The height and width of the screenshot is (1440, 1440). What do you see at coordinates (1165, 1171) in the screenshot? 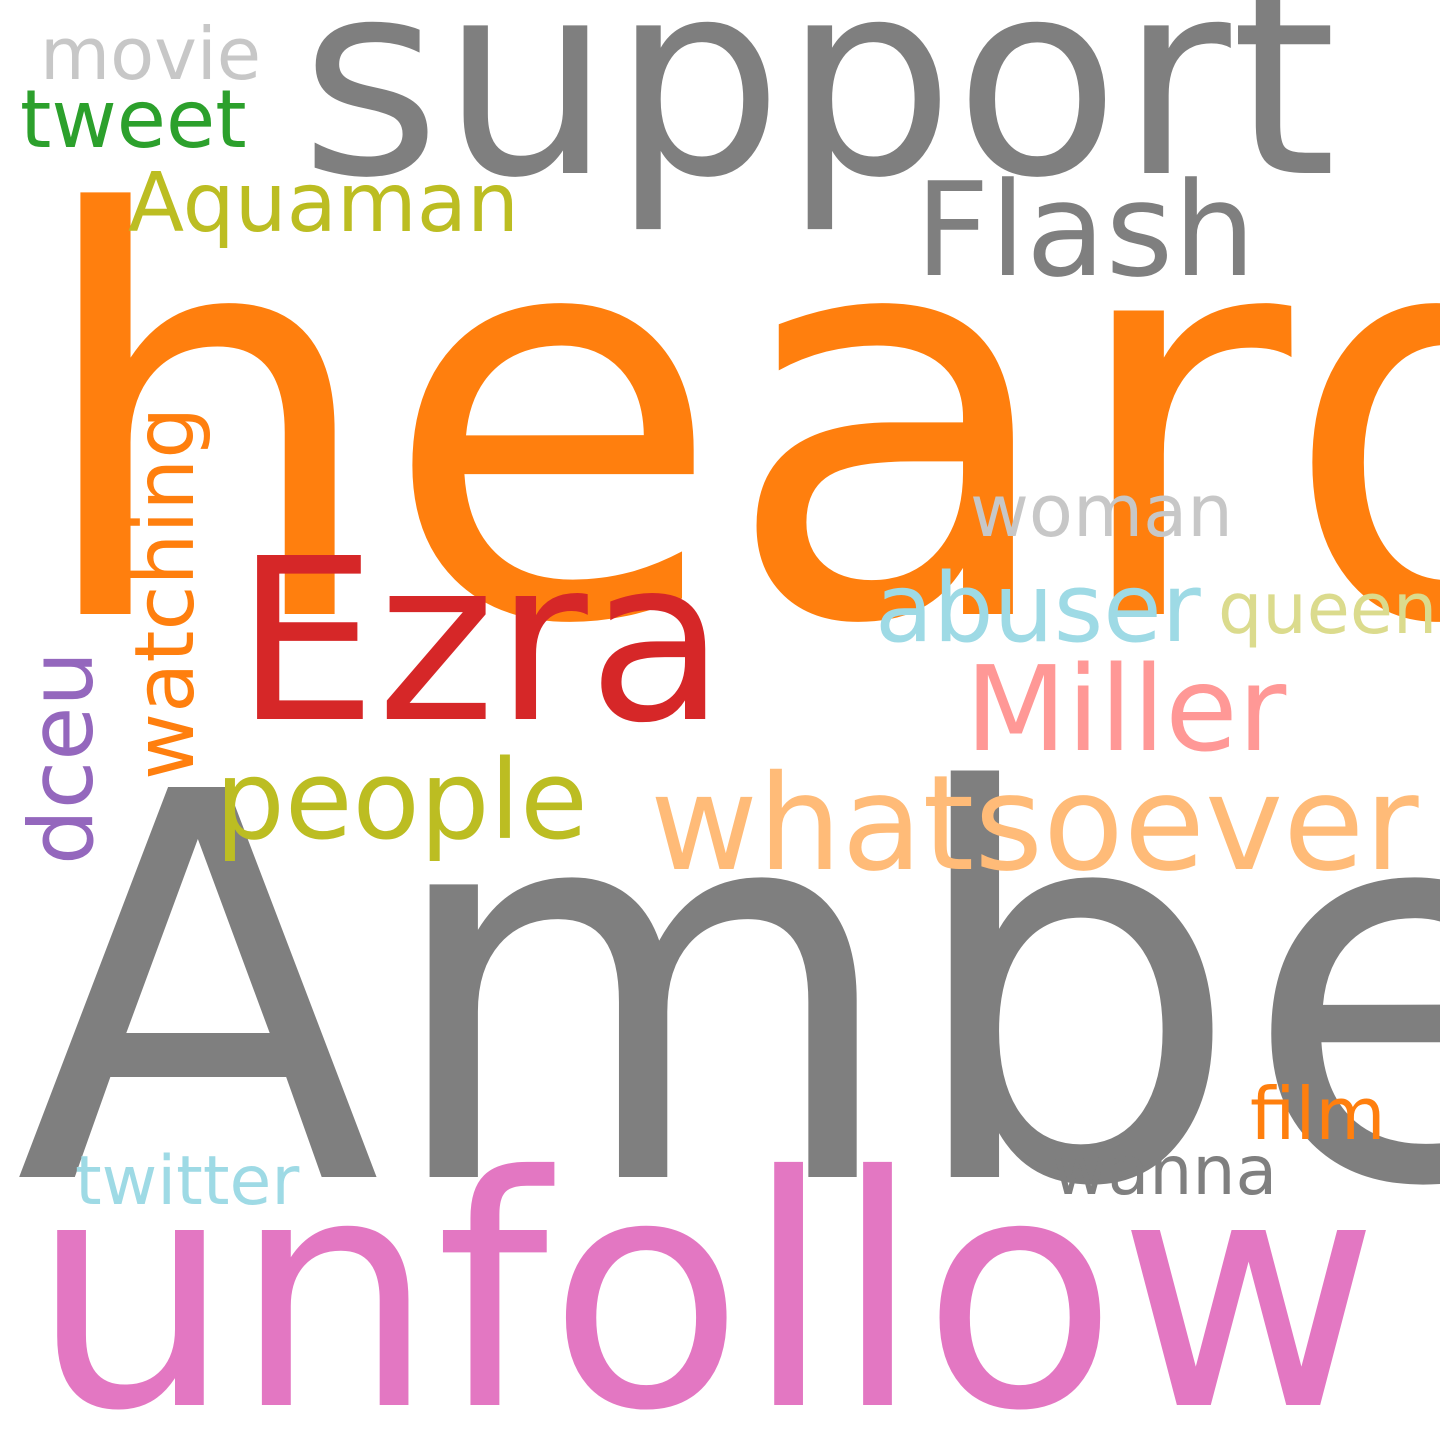
I see `word-wanna: wanna` at bounding box center [1165, 1171].